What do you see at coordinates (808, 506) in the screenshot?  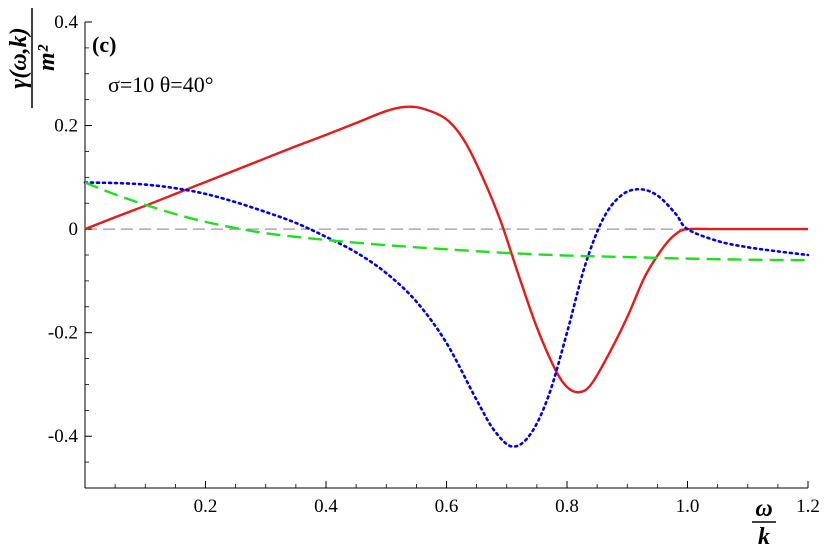 I see `x-tick-label: 1.2` at bounding box center [808, 506].